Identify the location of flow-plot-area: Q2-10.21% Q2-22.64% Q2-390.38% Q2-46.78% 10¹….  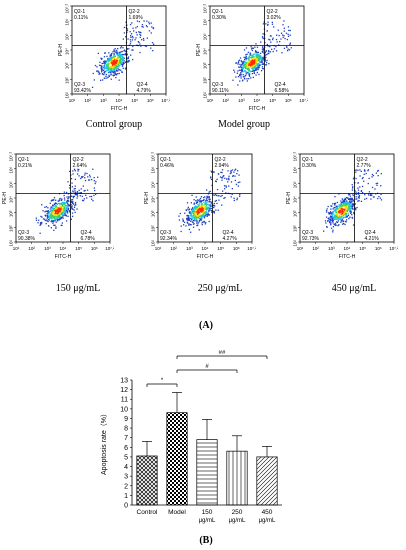
(58, 206).